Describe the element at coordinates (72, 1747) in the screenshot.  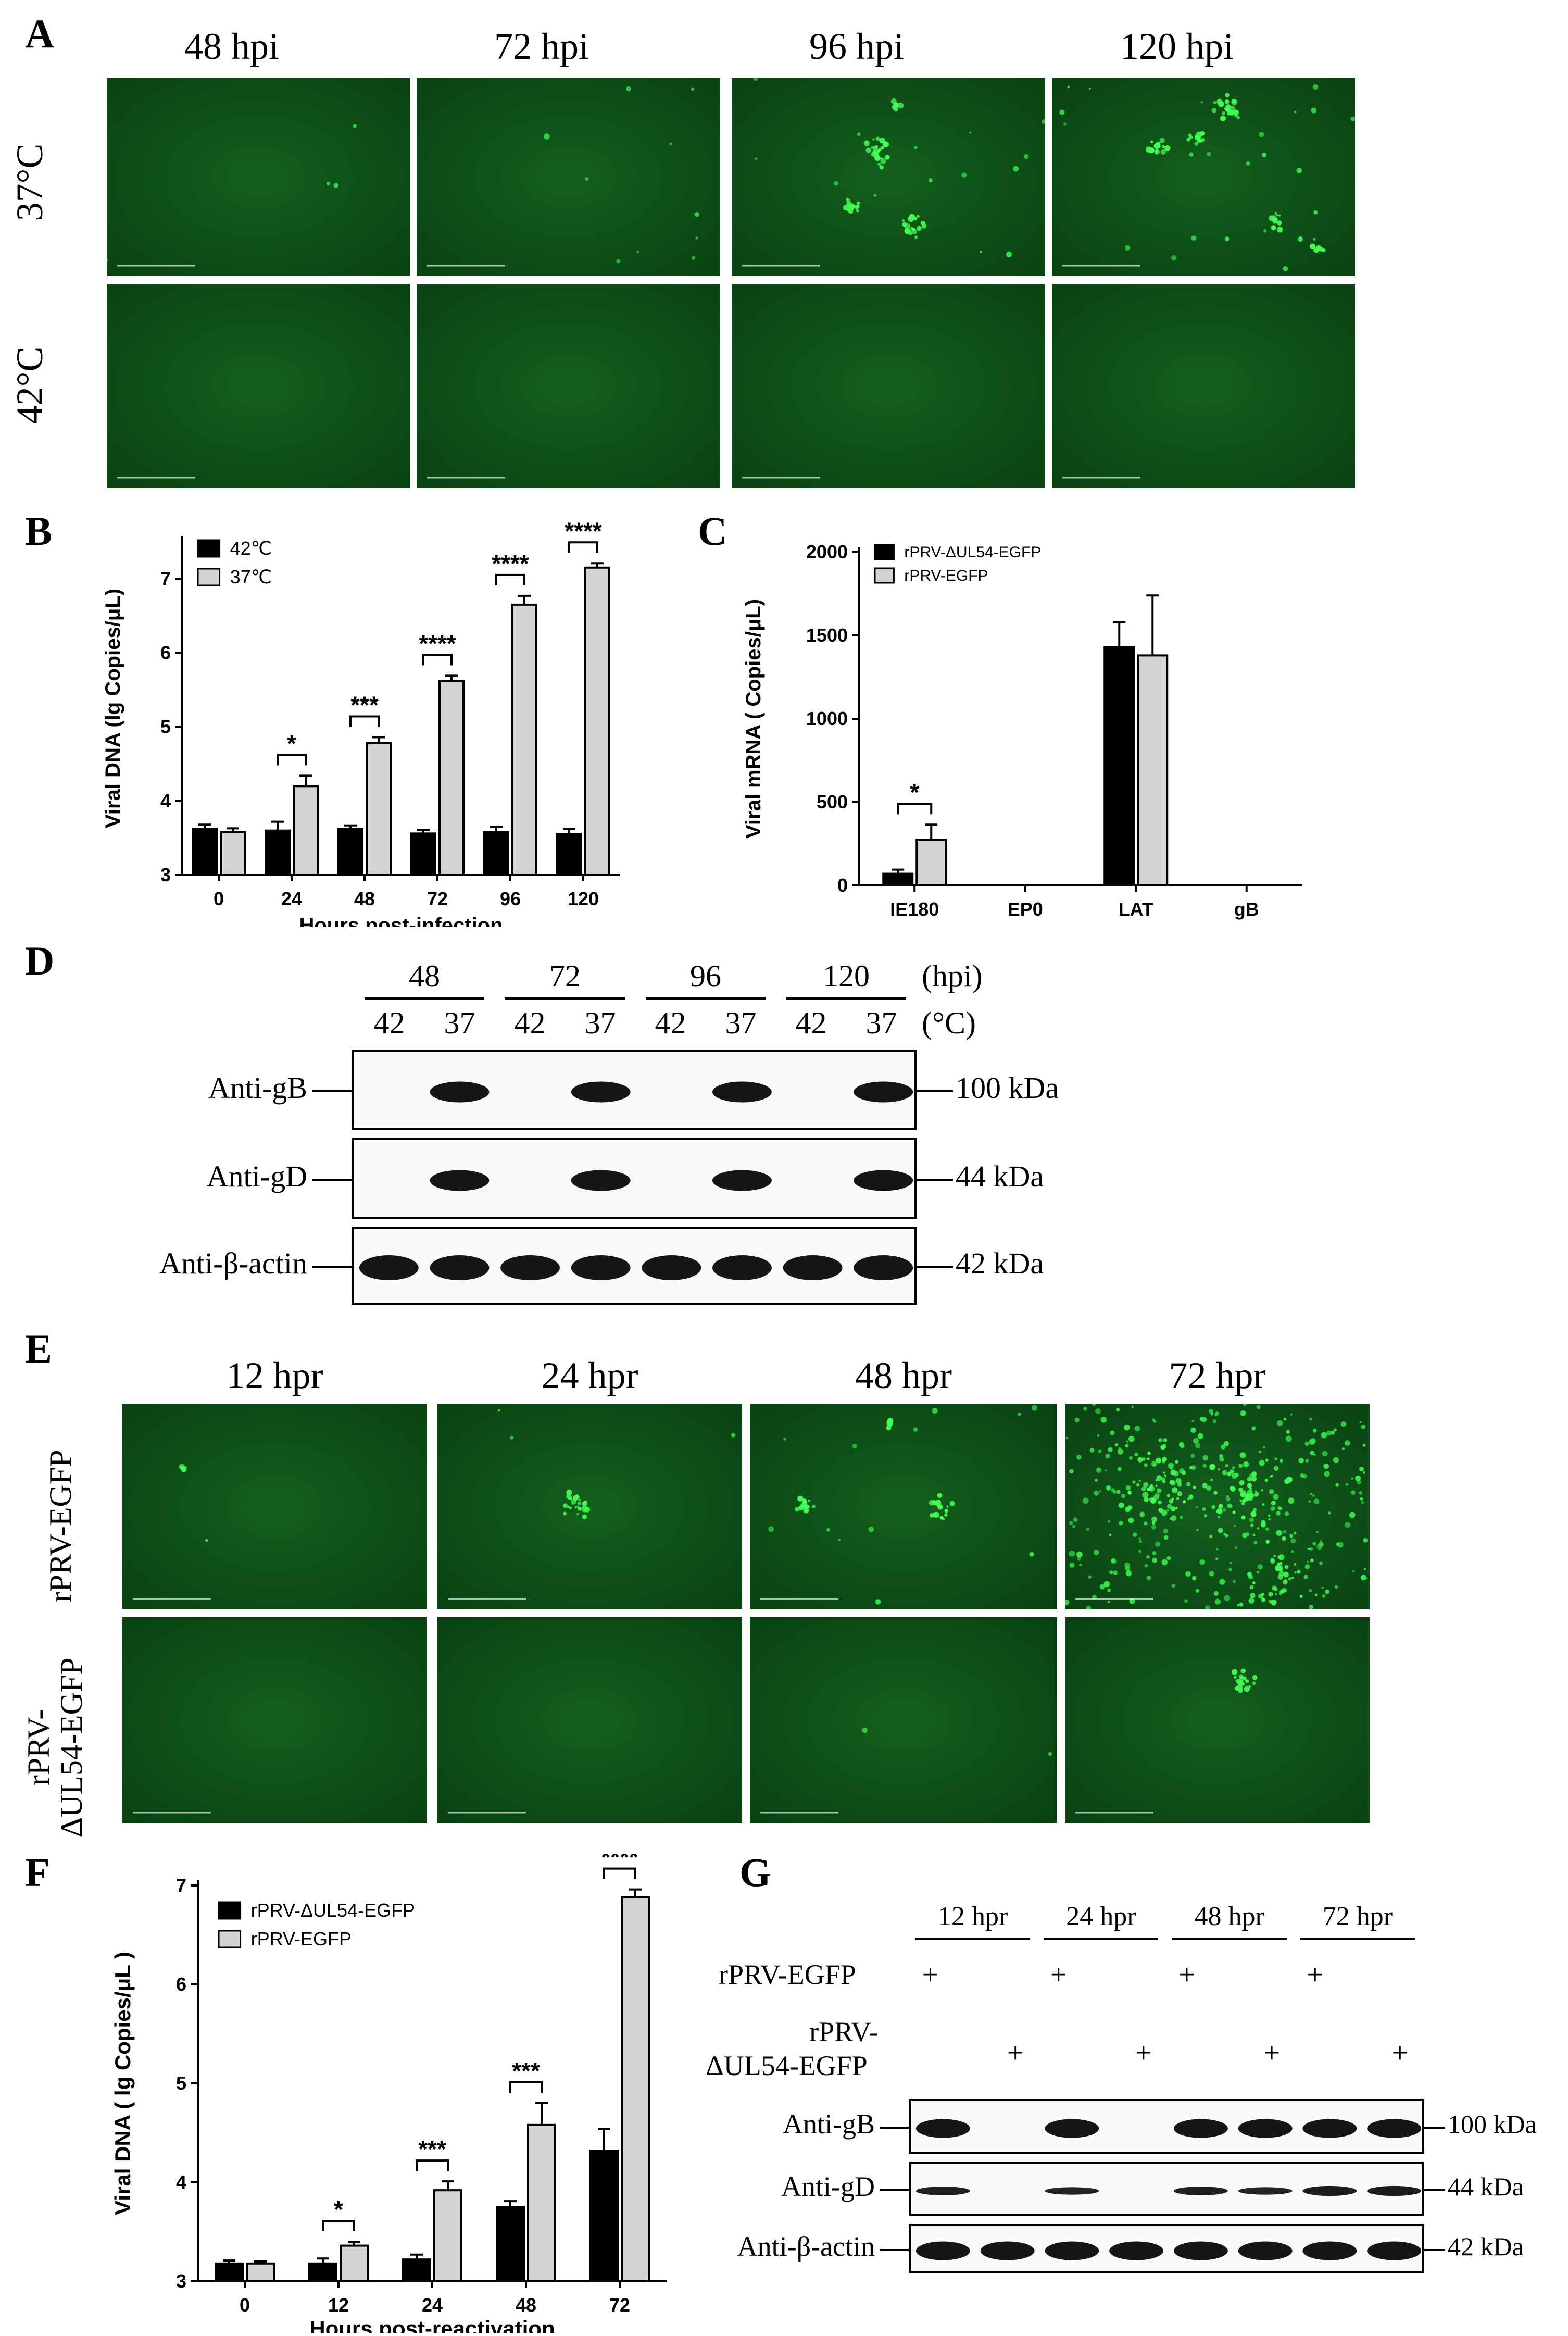
I see `panel-e-row-ul54-line2: ΔUL54-EGFP` at that location.